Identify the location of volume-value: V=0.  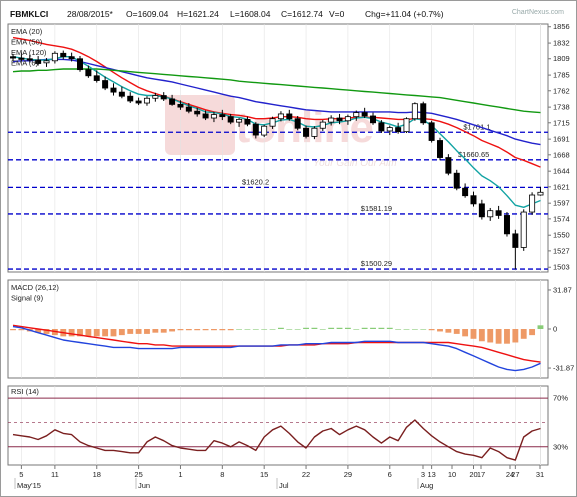
(337, 14).